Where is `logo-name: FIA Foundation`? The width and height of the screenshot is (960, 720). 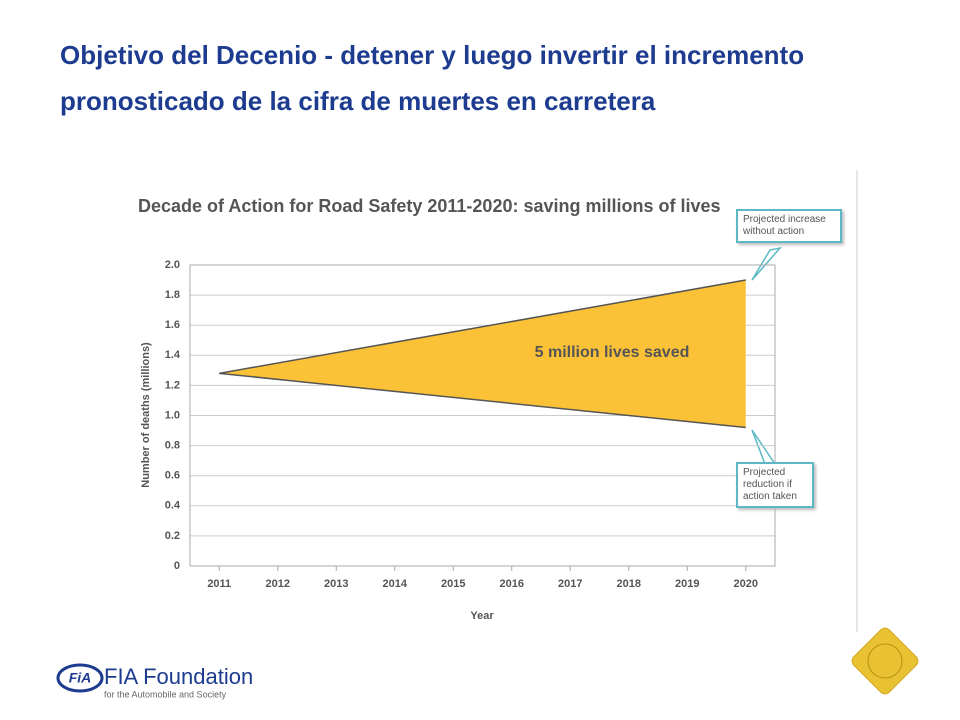 logo-name: FIA Foundation is located at coordinates (178, 676).